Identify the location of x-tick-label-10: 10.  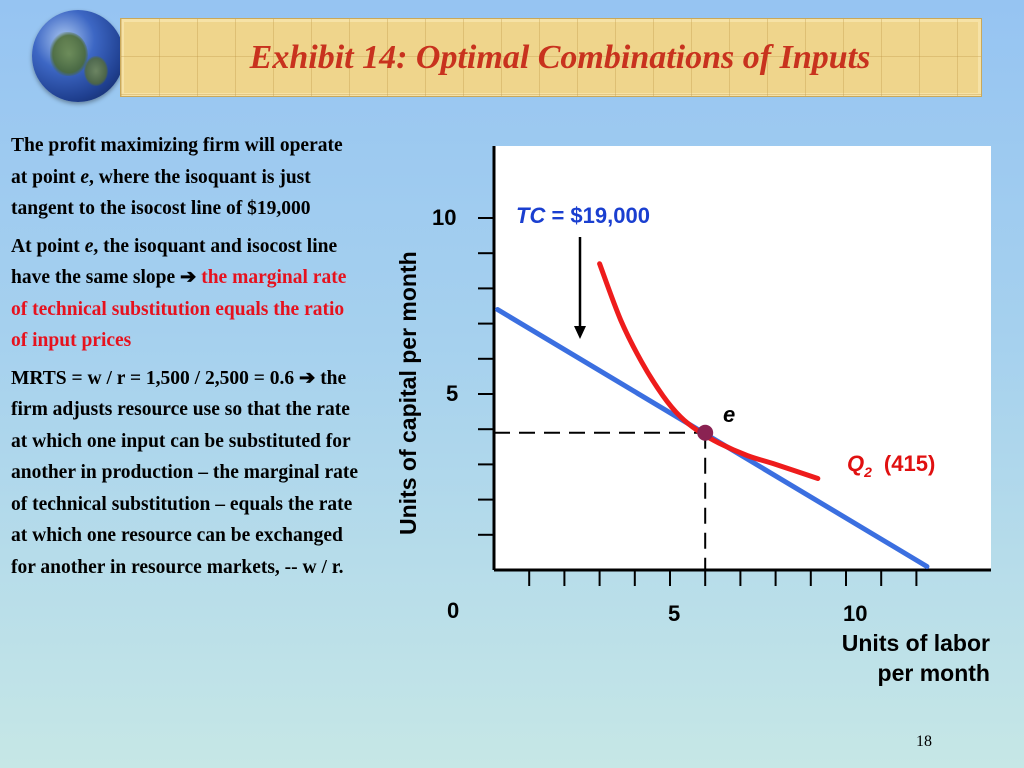
(855, 613).